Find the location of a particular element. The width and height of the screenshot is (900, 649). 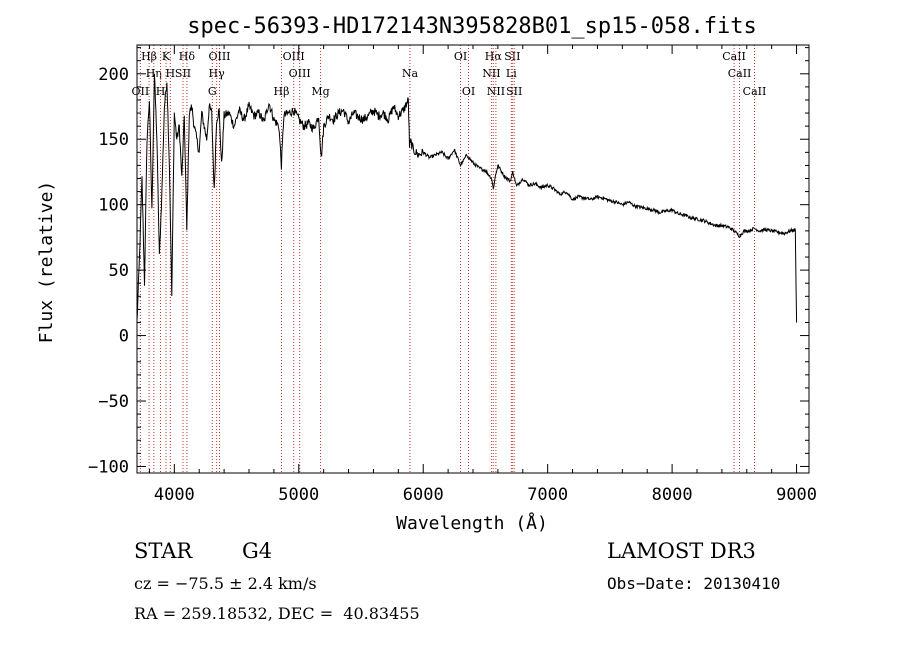

y-tick-label: −50 is located at coordinates (113, 402).